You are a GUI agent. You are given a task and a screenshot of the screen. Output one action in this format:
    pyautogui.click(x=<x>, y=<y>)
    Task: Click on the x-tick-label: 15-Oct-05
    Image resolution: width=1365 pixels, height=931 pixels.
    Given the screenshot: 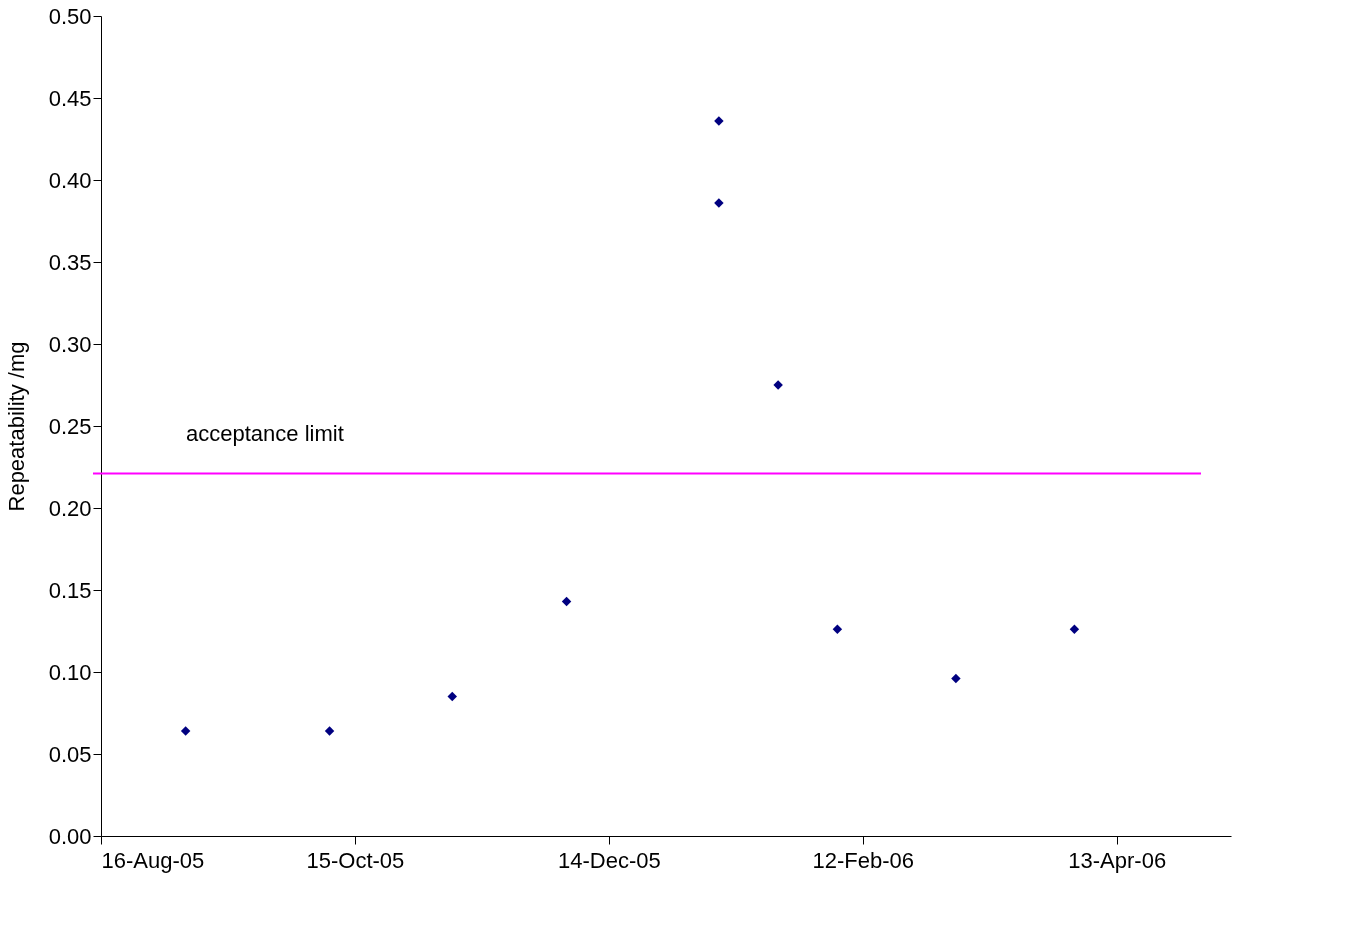 What is the action you would take?
    pyautogui.click(x=355, y=860)
    